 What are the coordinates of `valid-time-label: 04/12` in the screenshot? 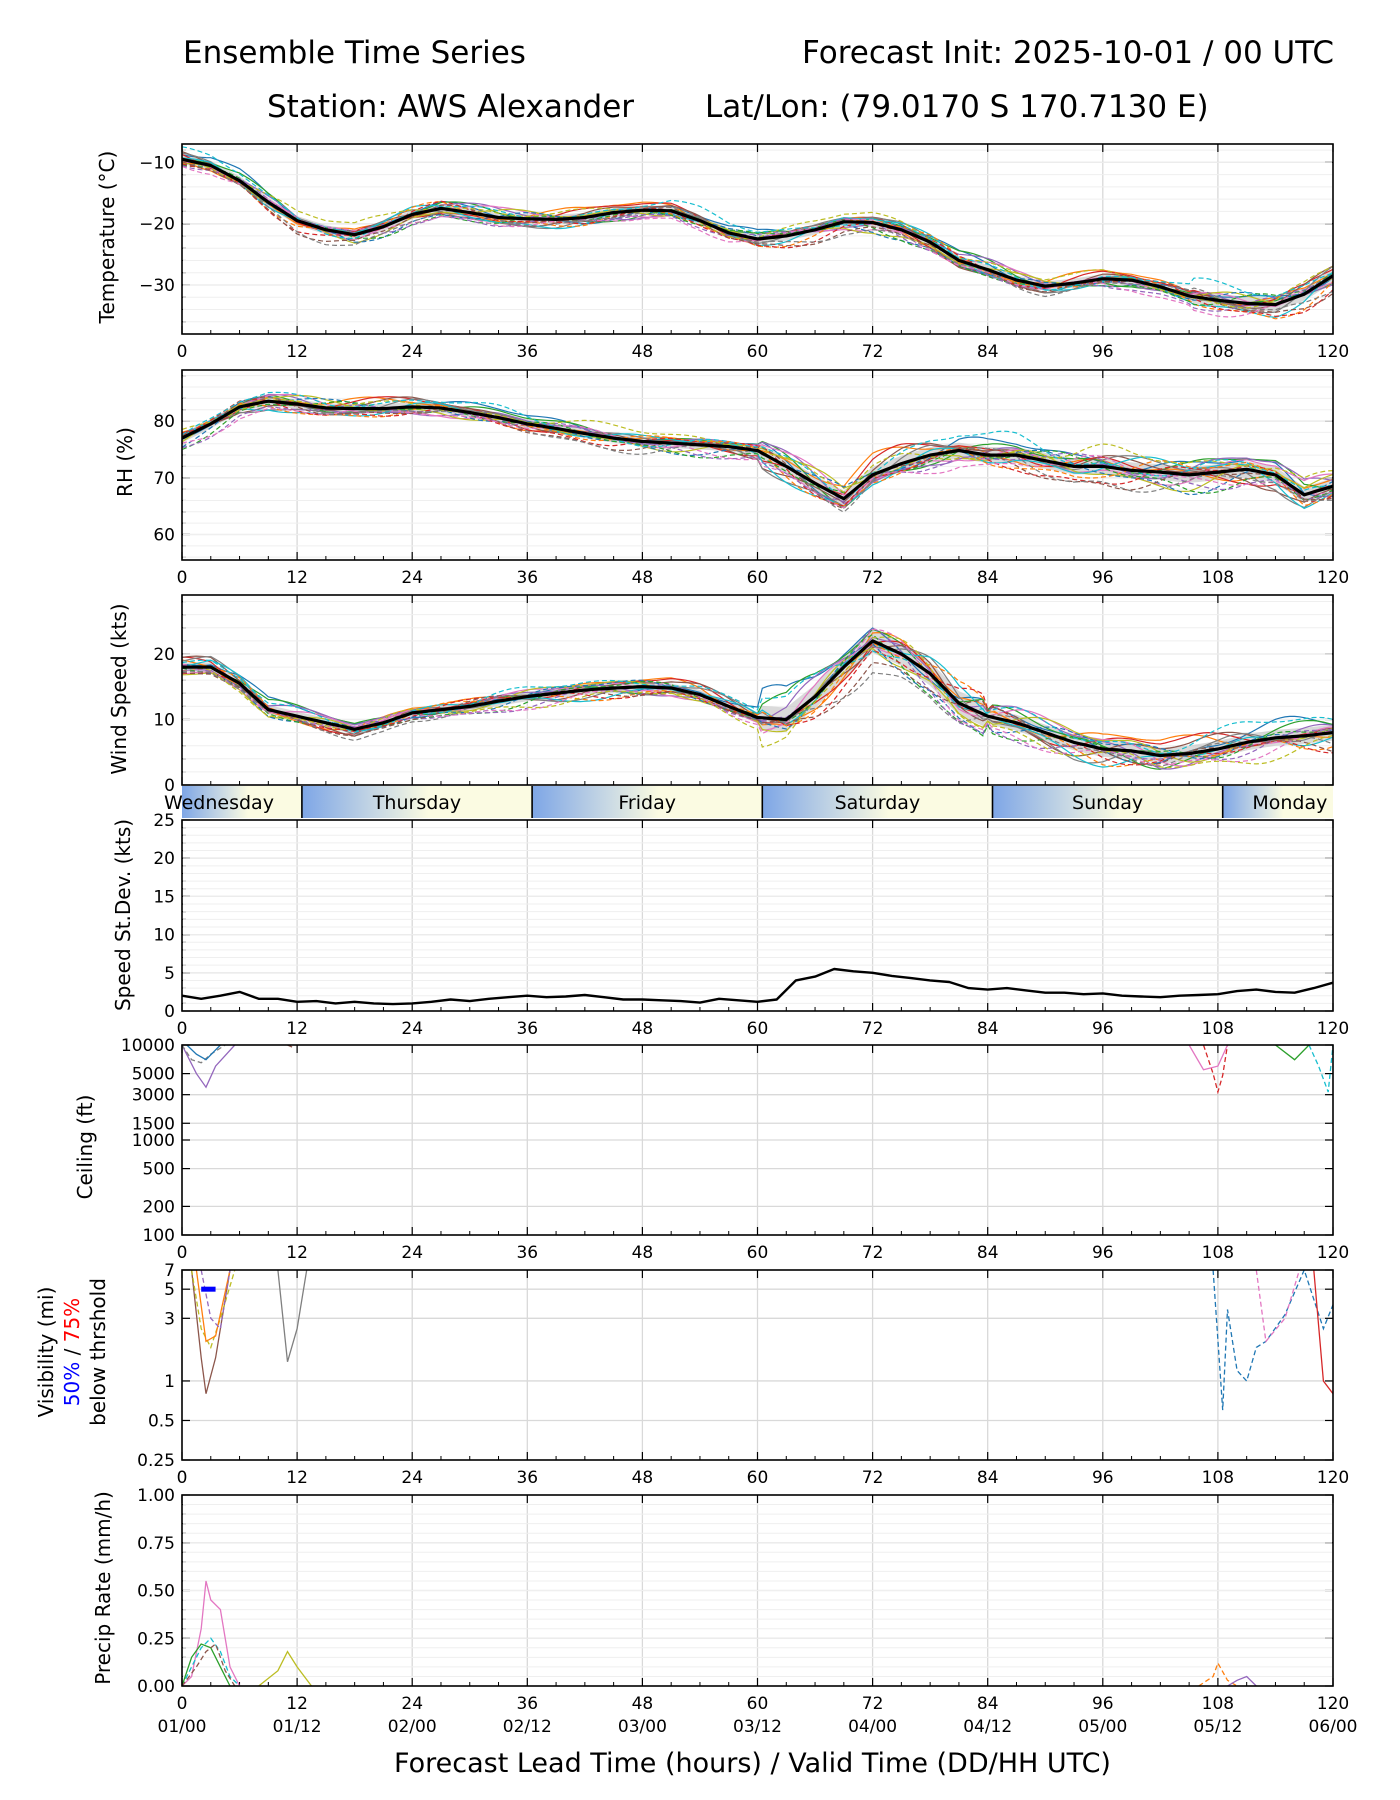 It's located at (987, 1727).